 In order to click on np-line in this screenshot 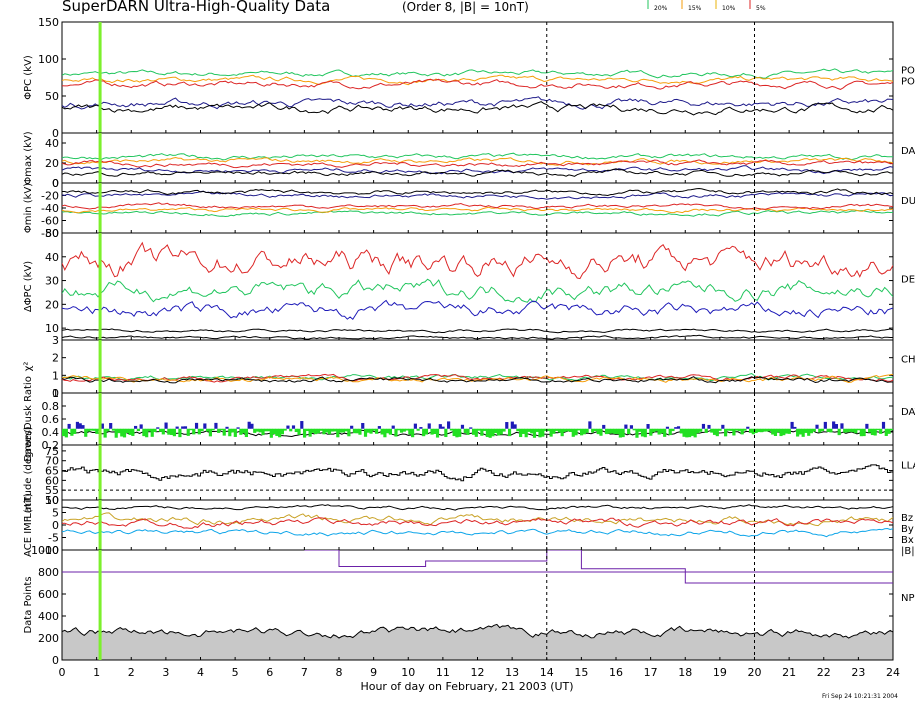, I will do `click(598, 567)`.